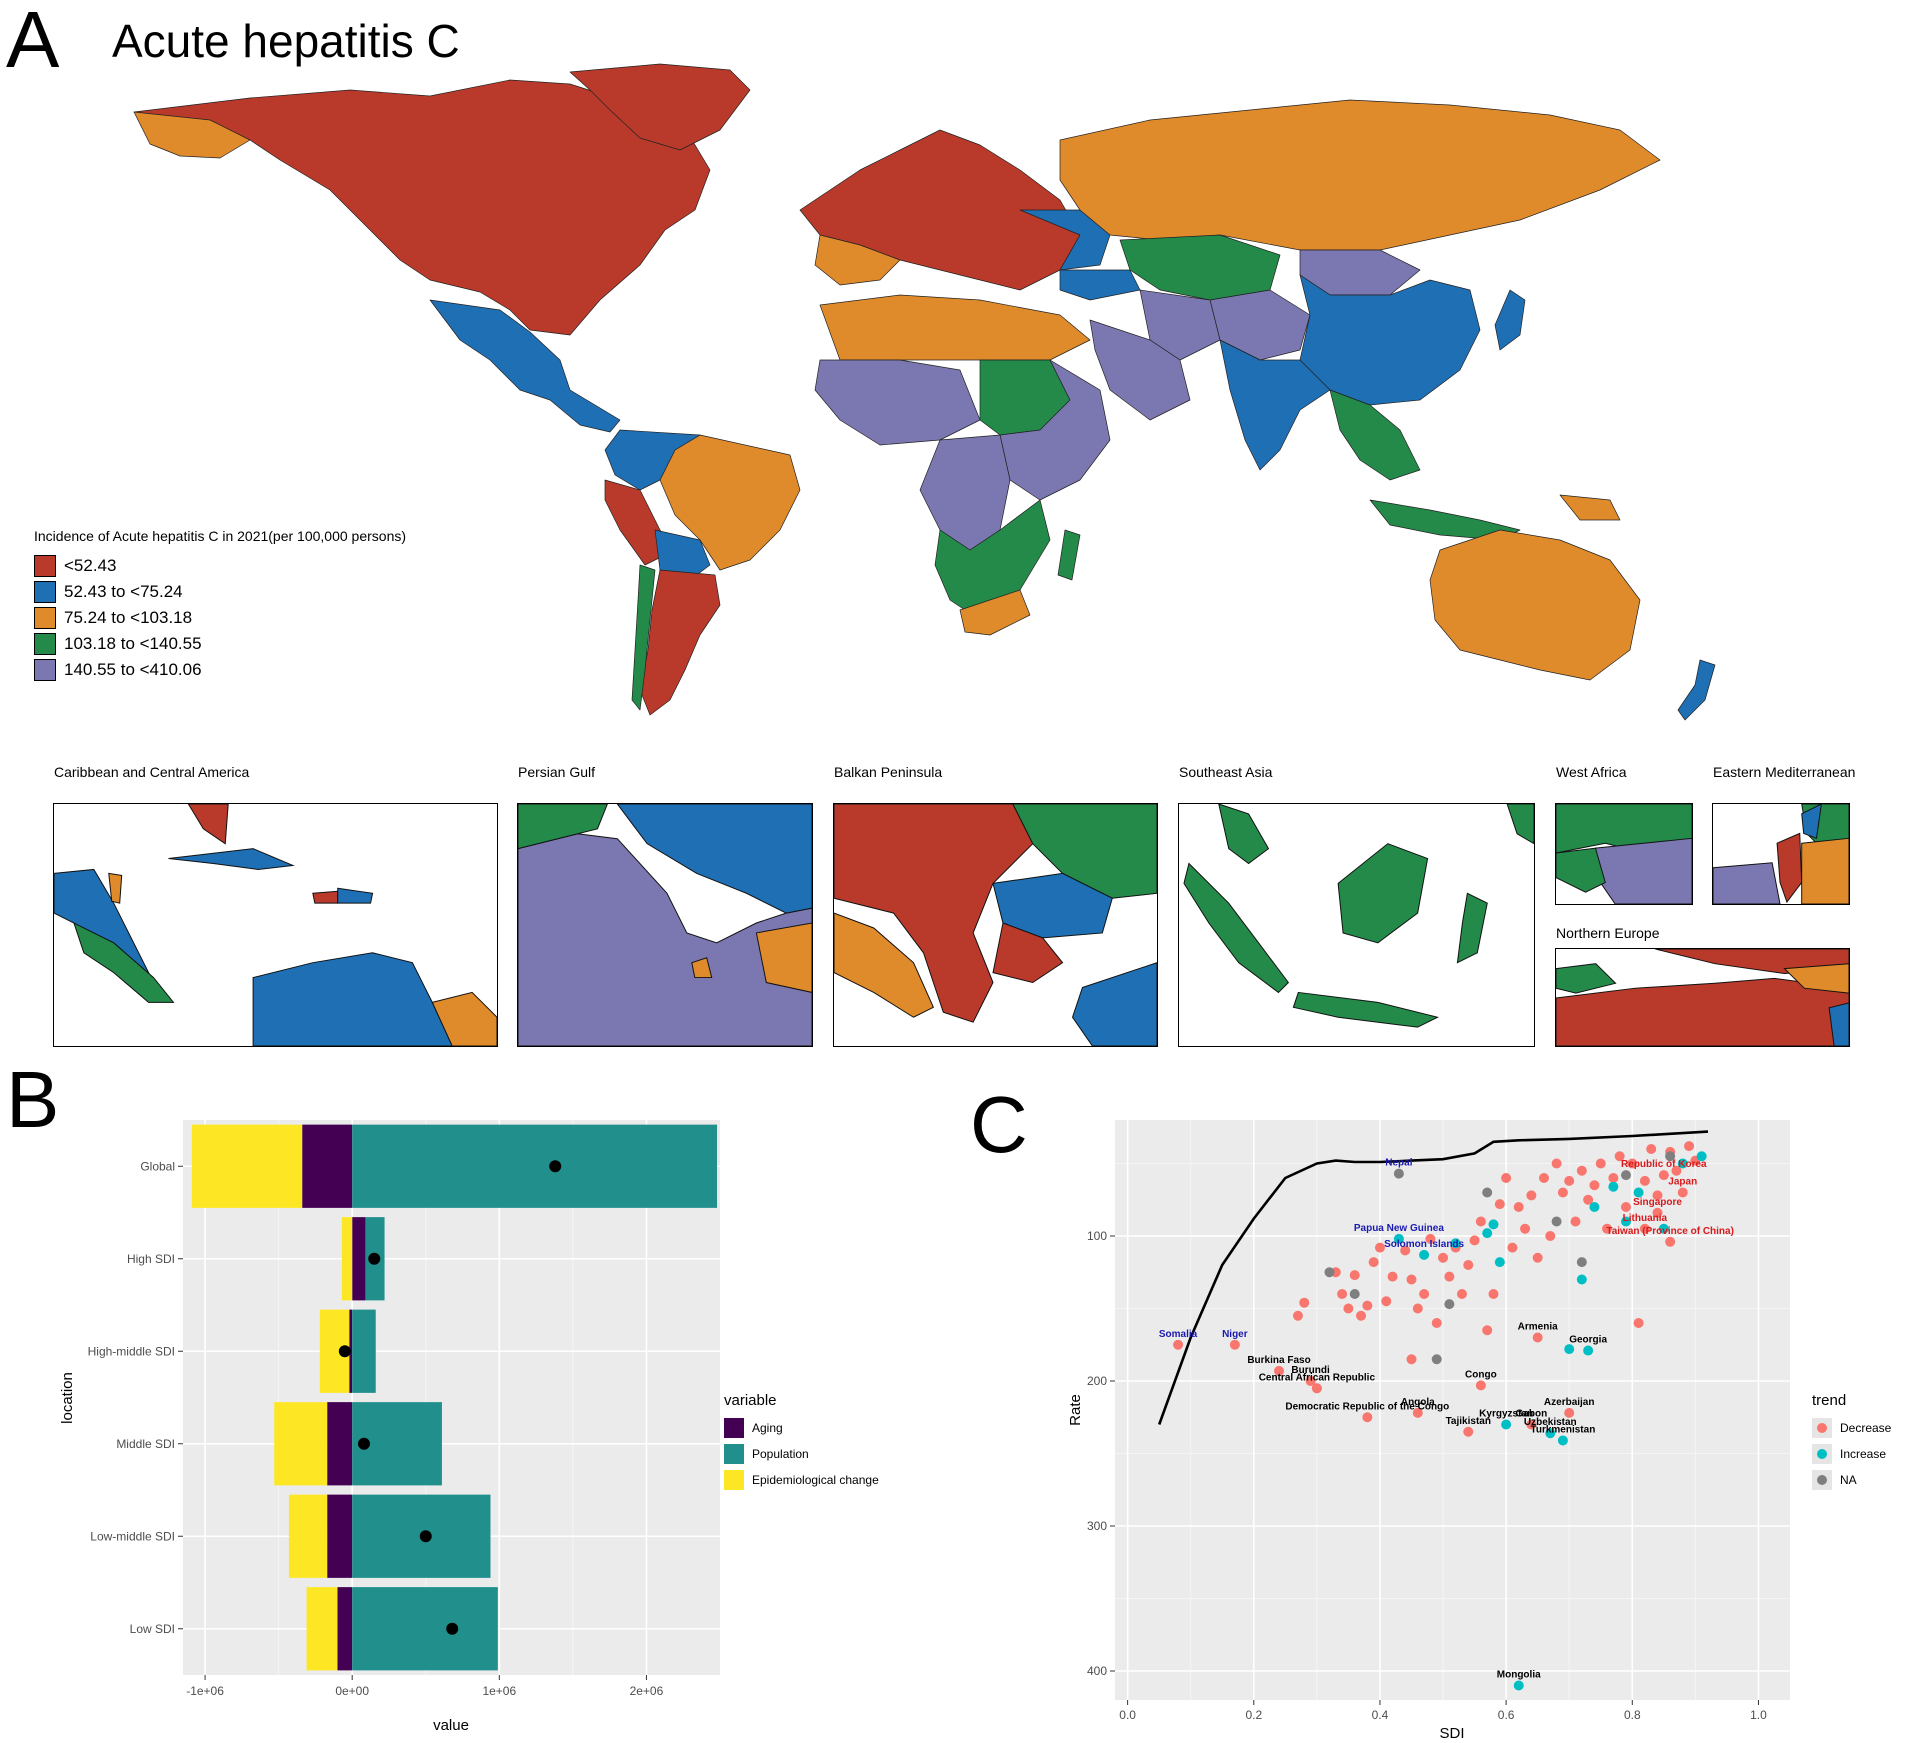 This screenshot has height=1743, width=1908. I want to click on c-expected-curve, so click(1433, 1277).